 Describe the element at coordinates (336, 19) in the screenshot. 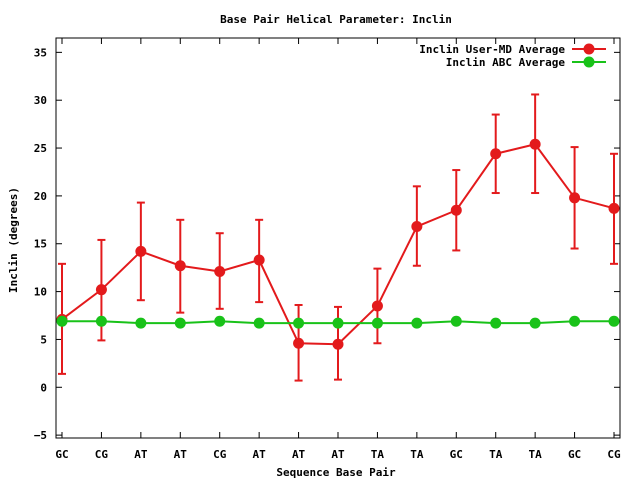

I see `chart-title: Base Pair Helical Parameter: Inclin` at that location.